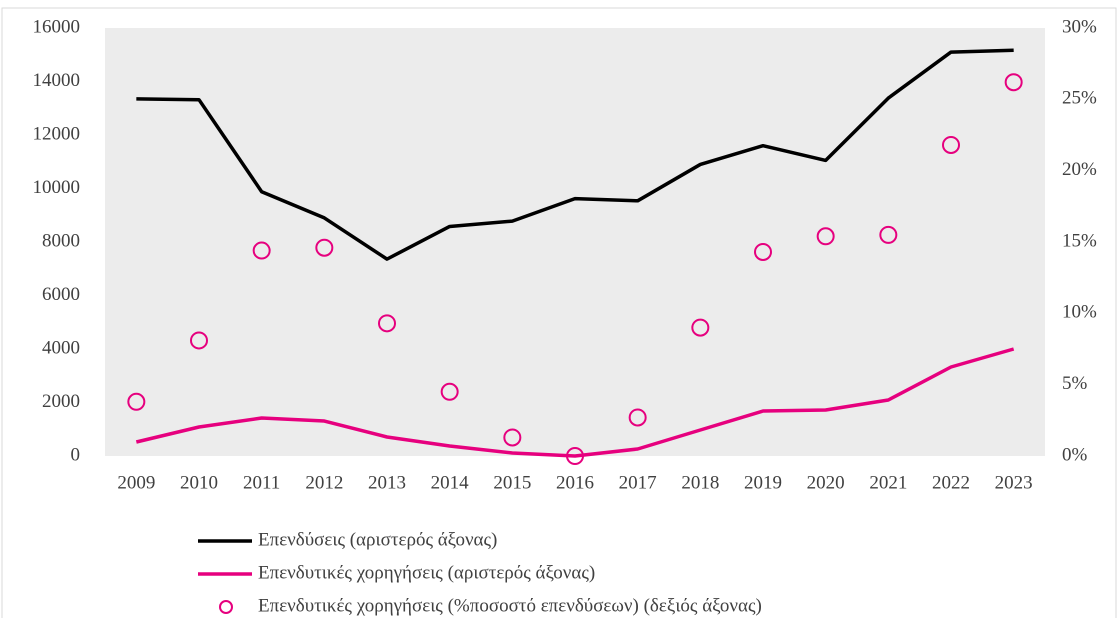 The image size is (1118, 618). Describe the element at coordinates (826, 482) in the screenshot. I see `x-tick-label: 2020` at that location.